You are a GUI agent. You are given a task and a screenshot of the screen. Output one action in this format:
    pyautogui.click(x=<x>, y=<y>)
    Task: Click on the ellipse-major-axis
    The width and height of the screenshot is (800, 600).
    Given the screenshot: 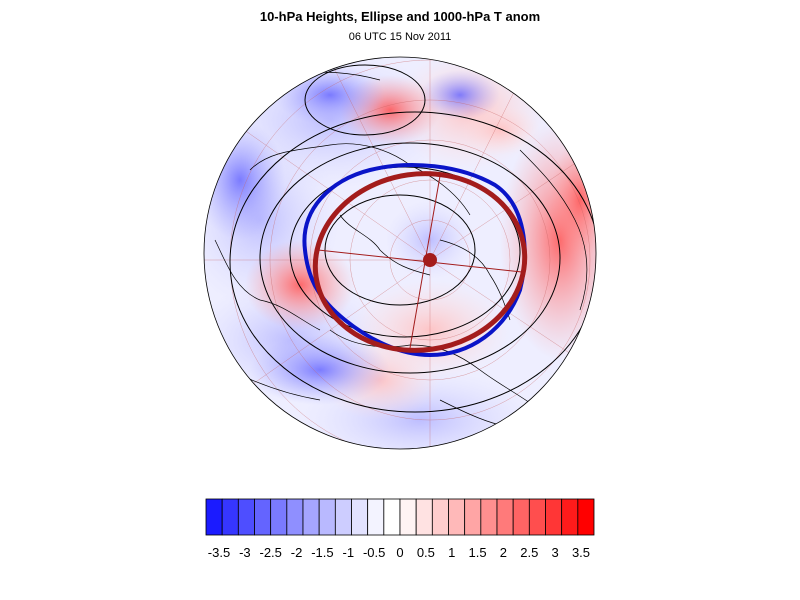 What is the action you would take?
    pyautogui.click(x=420, y=261)
    